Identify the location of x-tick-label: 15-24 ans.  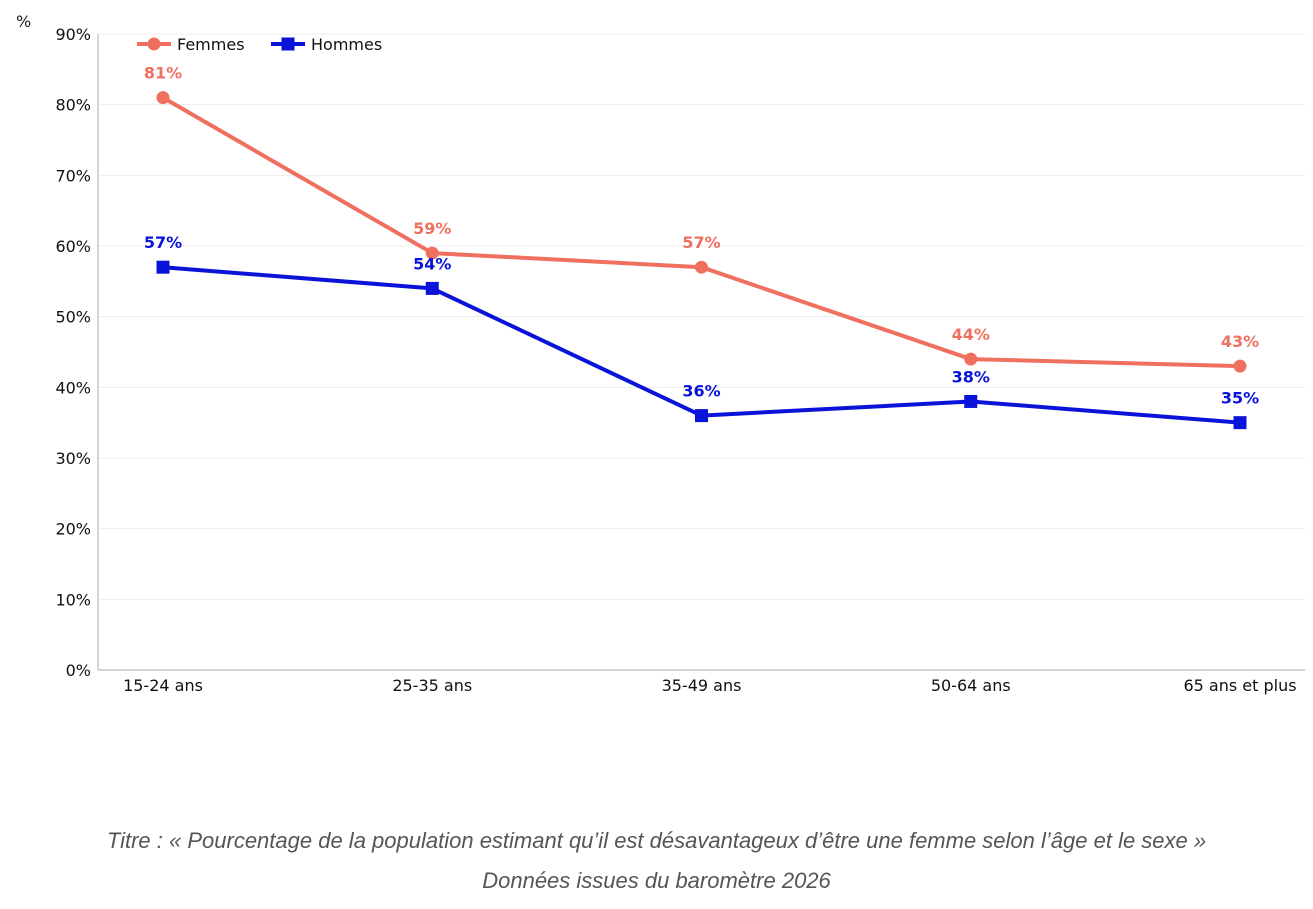
(163, 685).